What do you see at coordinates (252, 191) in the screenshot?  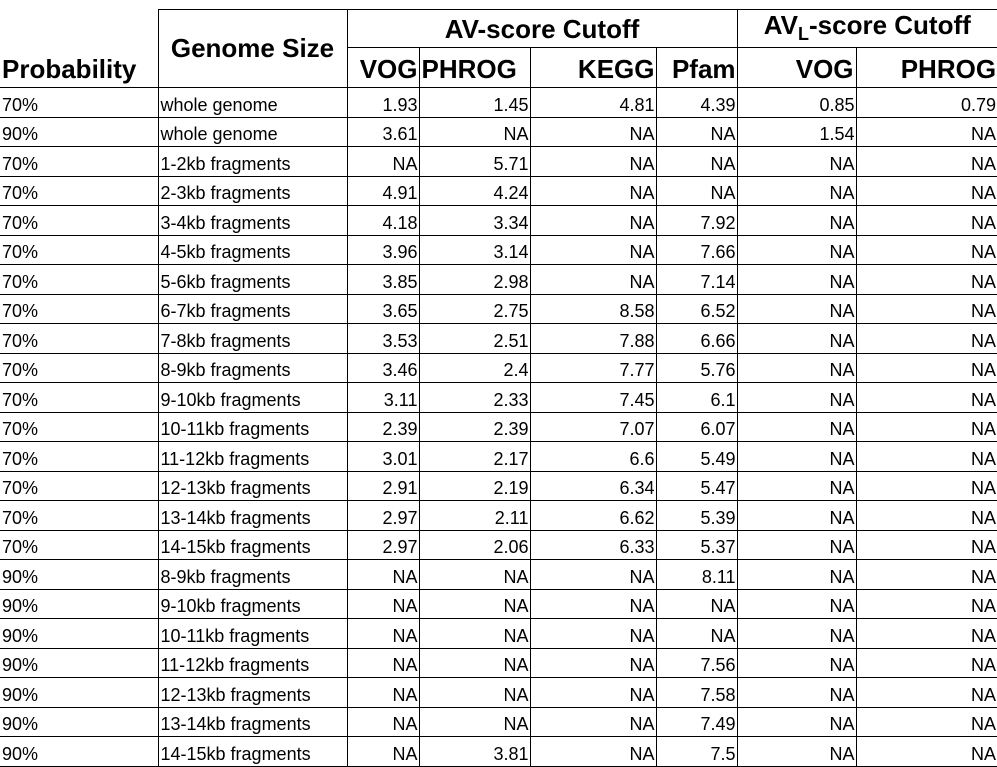 I see `cell-genome-size: 2-3kb fragments` at bounding box center [252, 191].